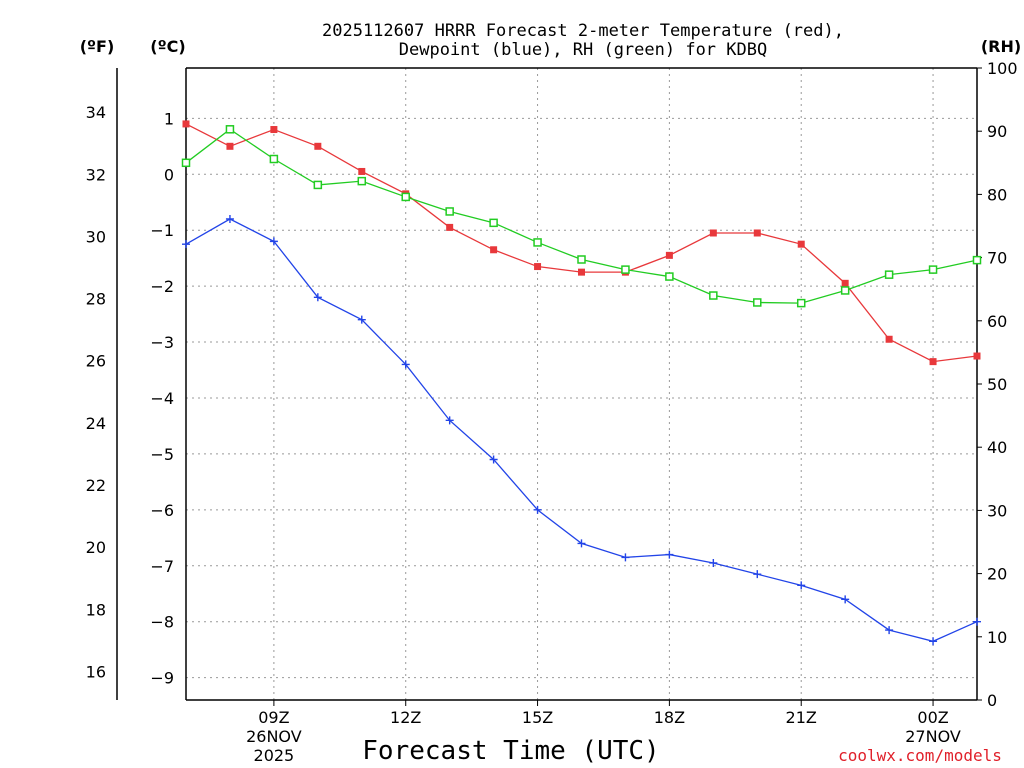 Image resolution: width=1024 pixels, height=768 pixels. I want to click on y-tick-label-rh: 70, so click(997, 258).